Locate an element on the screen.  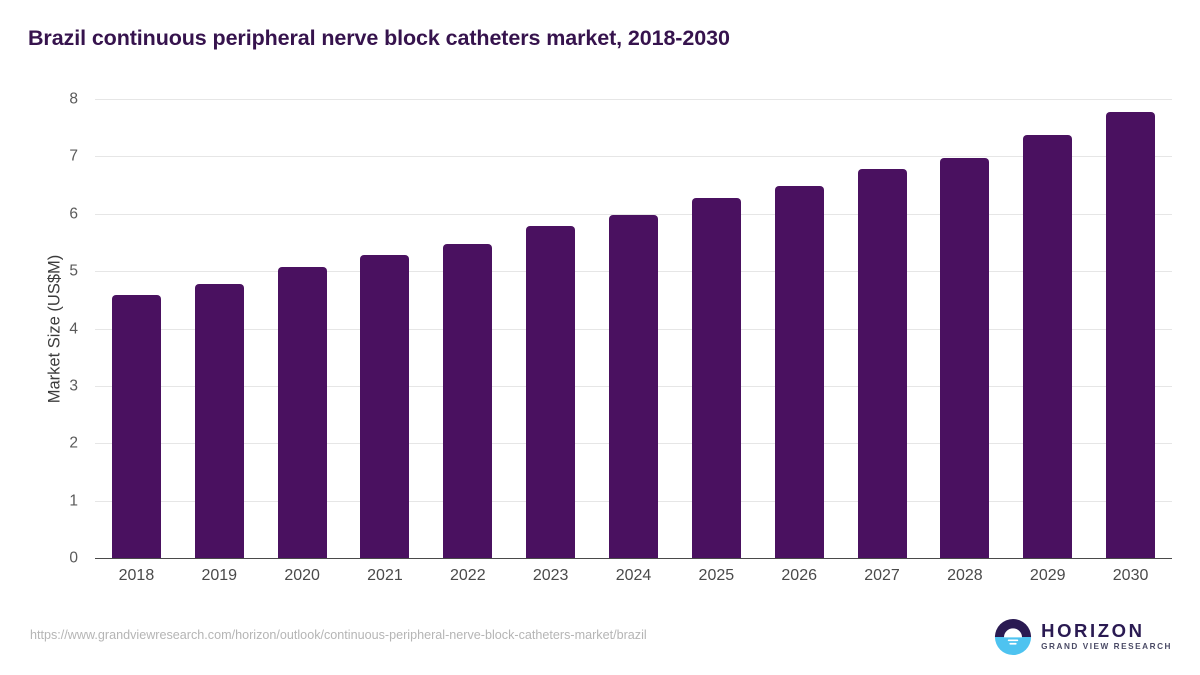
x-axis-line is located at coordinates (633, 559).